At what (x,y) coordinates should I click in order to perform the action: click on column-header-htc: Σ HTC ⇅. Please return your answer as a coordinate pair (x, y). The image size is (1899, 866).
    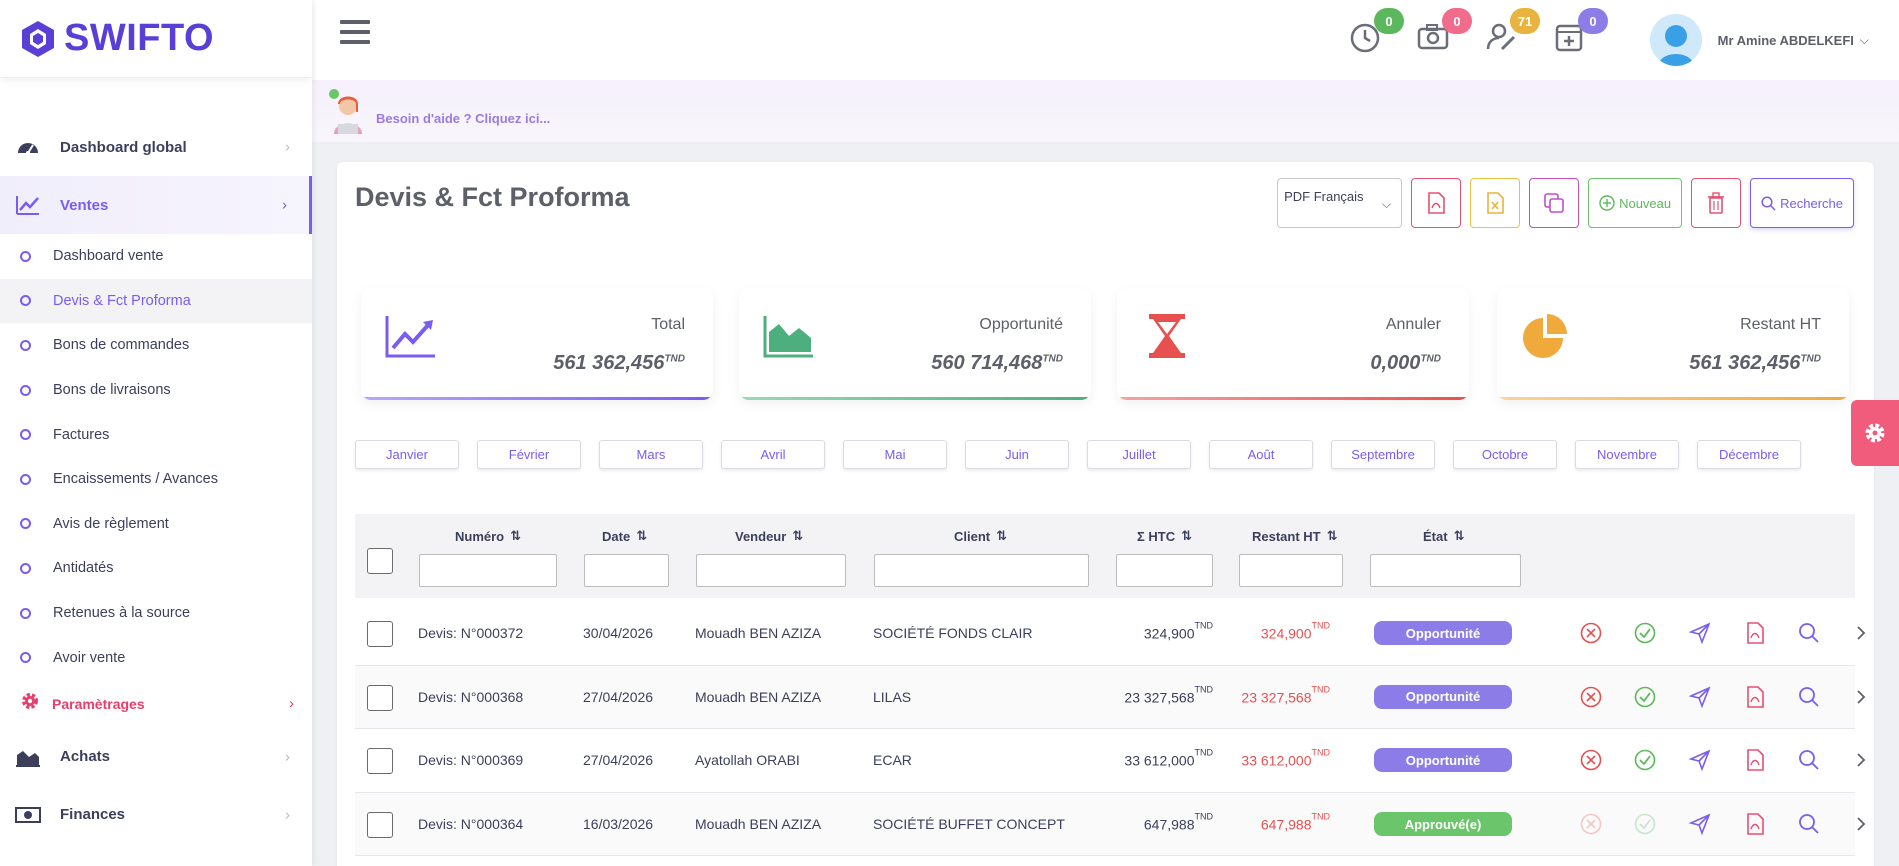
    Looking at the image, I should click on (1164, 536).